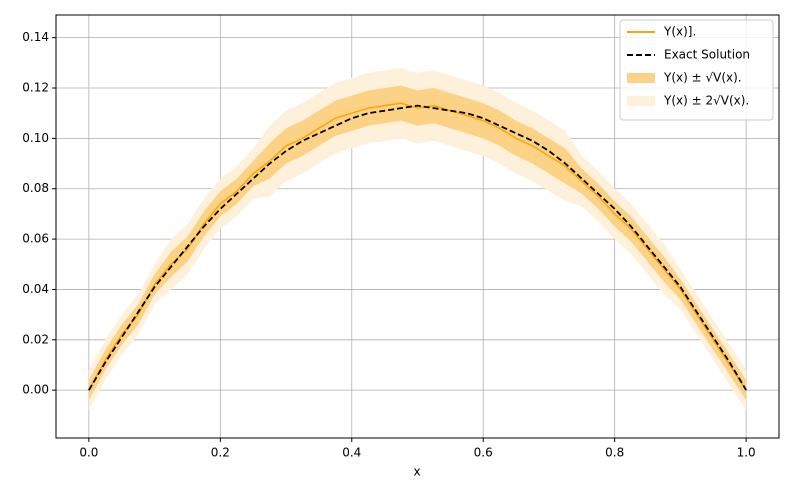 Image resolution: width=793 pixels, height=496 pixels. I want to click on y-tick-label: 0.00, so click(35, 390).